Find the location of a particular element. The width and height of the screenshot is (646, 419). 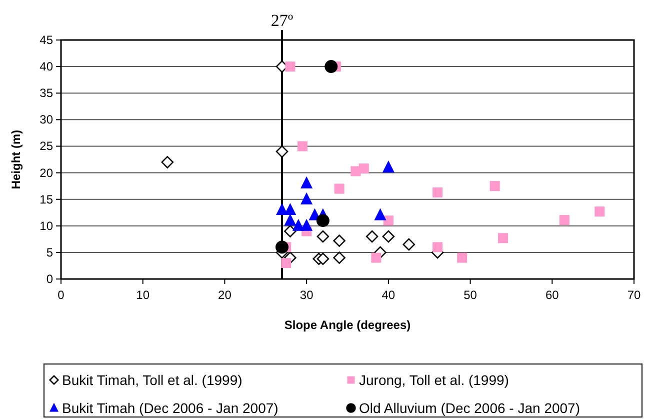

y-tick-label: 35 is located at coordinates (47, 93).